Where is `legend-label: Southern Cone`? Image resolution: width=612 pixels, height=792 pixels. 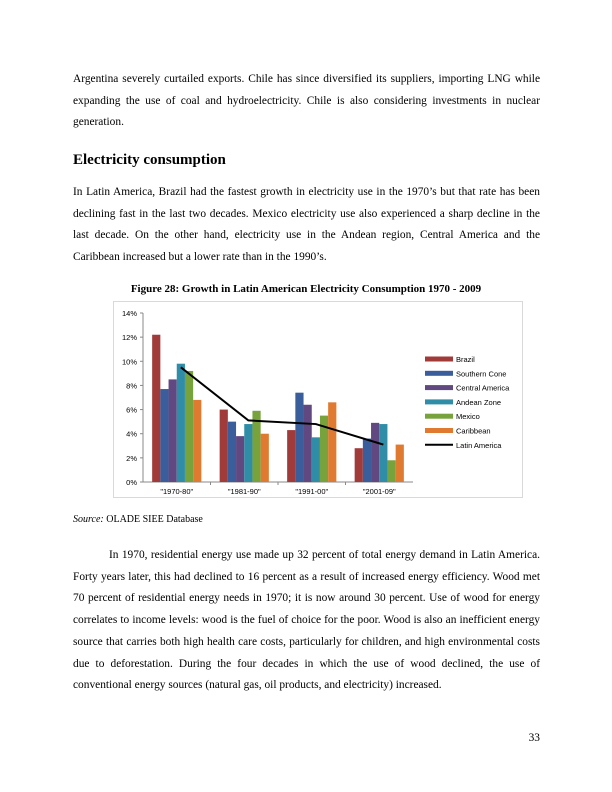 legend-label: Southern Cone is located at coordinates (481, 373).